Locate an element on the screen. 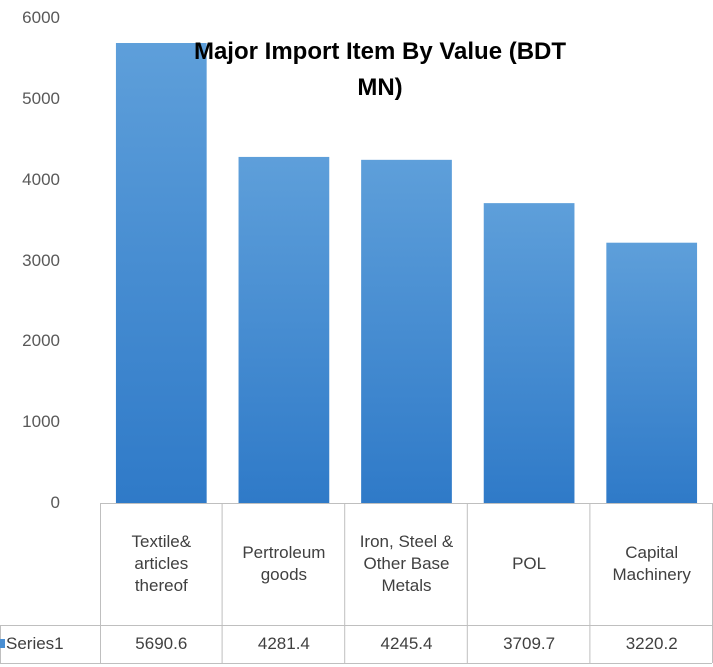  y-tick-label: 6000 is located at coordinates (41, 17).